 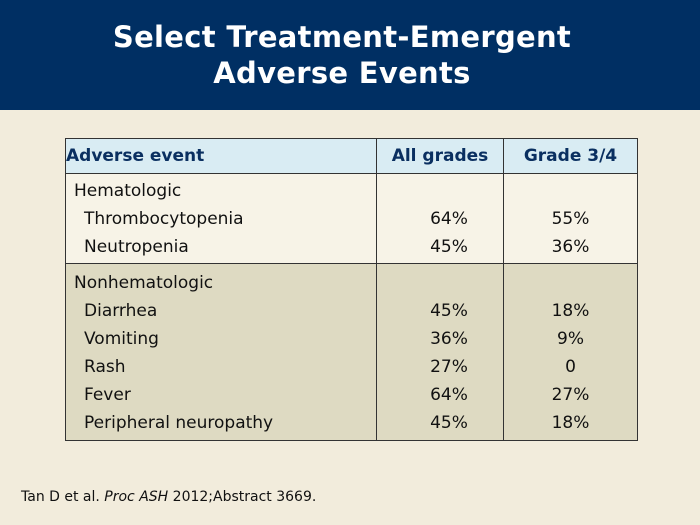 I want to click on group-label-nonhematologic: Nonhematologic, so click(x=144, y=283).